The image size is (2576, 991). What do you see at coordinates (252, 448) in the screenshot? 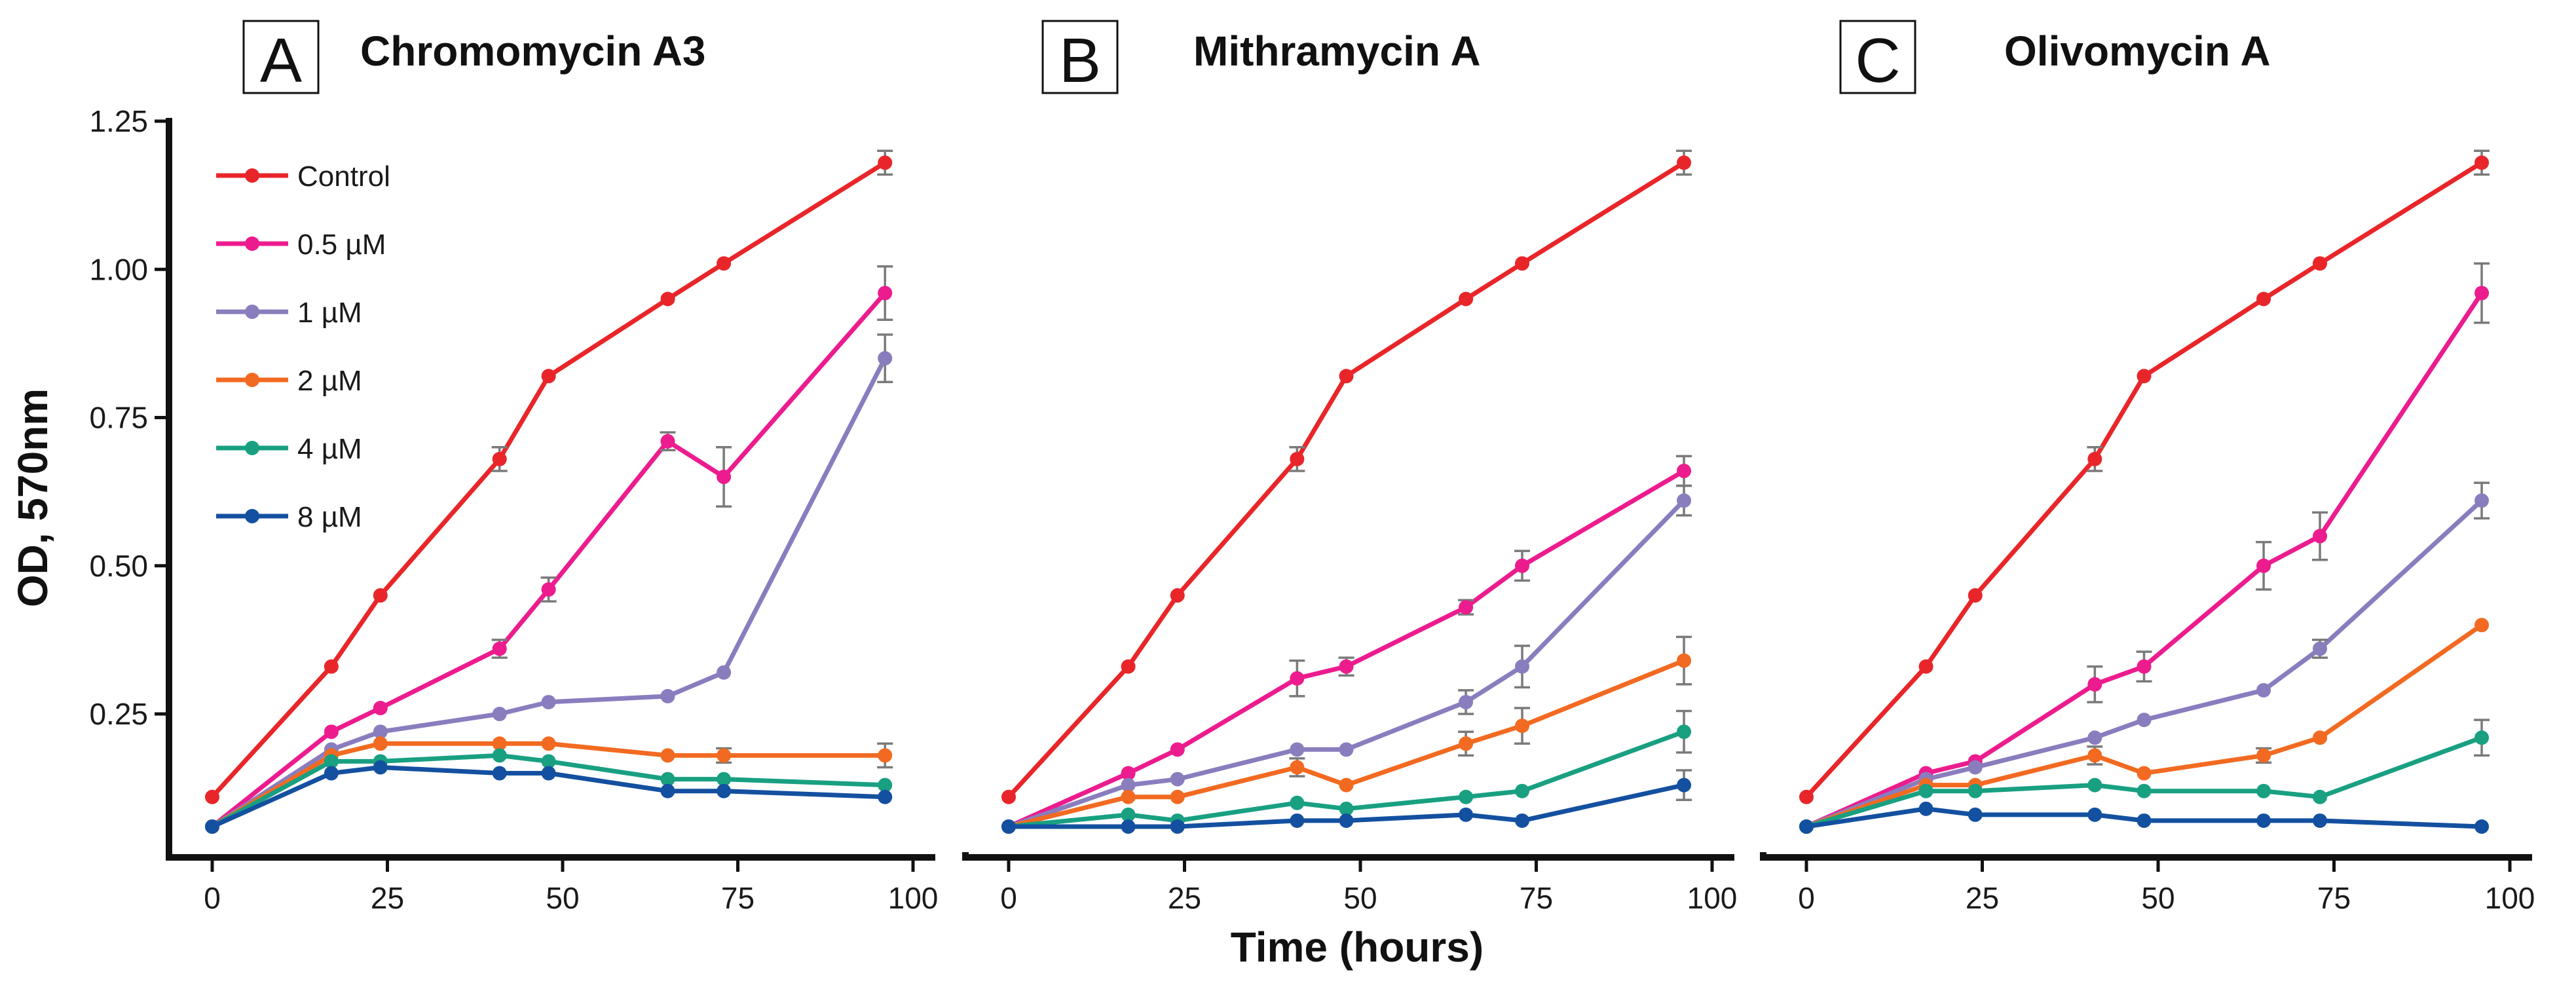
I see `legend-marker-4-m` at bounding box center [252, 448].